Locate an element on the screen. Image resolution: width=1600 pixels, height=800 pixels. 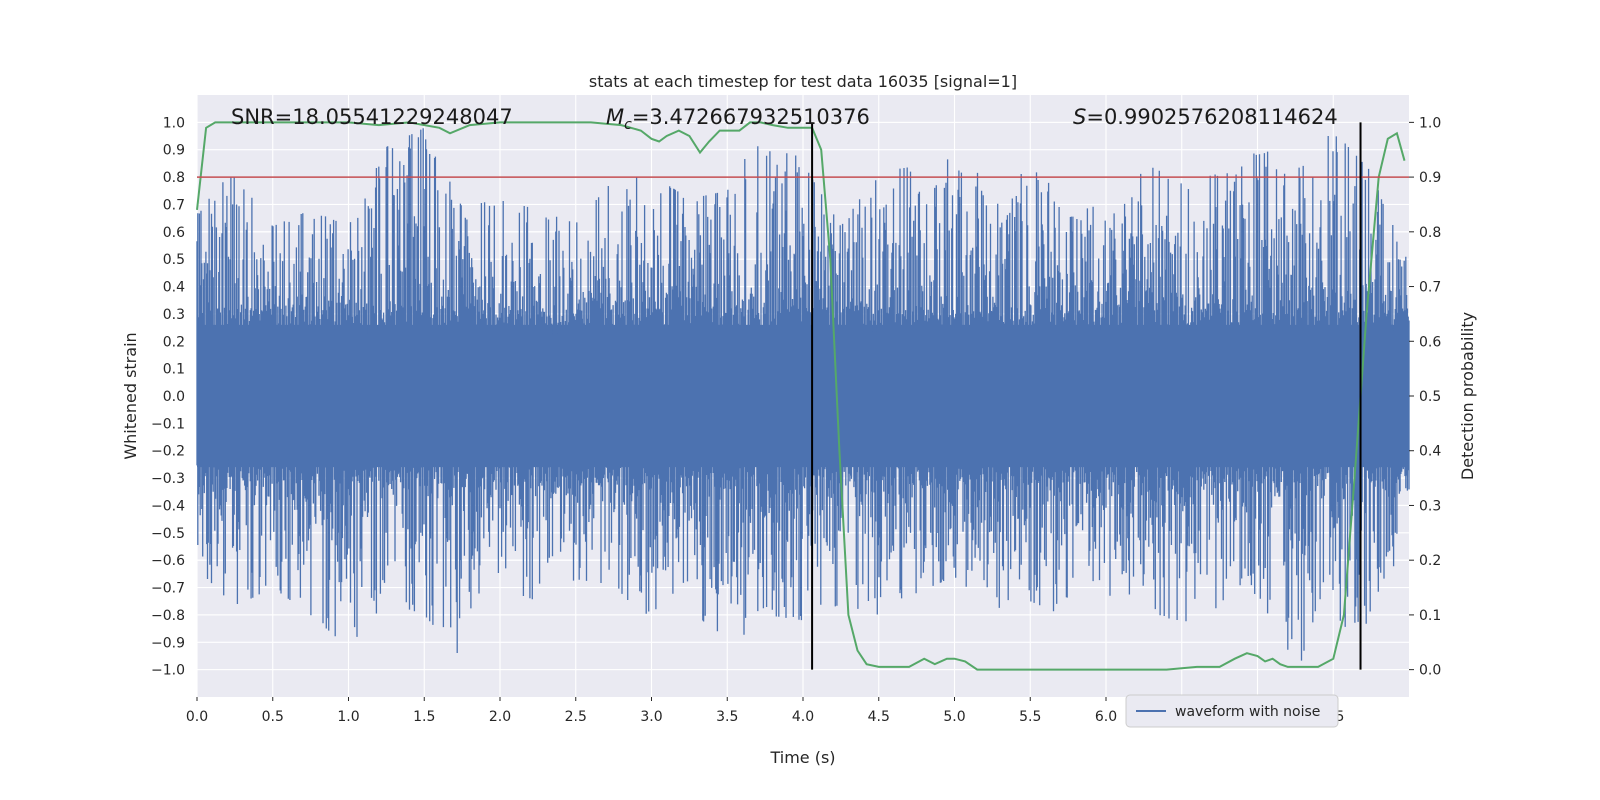
y-tick-label: −0.9 is located at coordinates (168, 643).